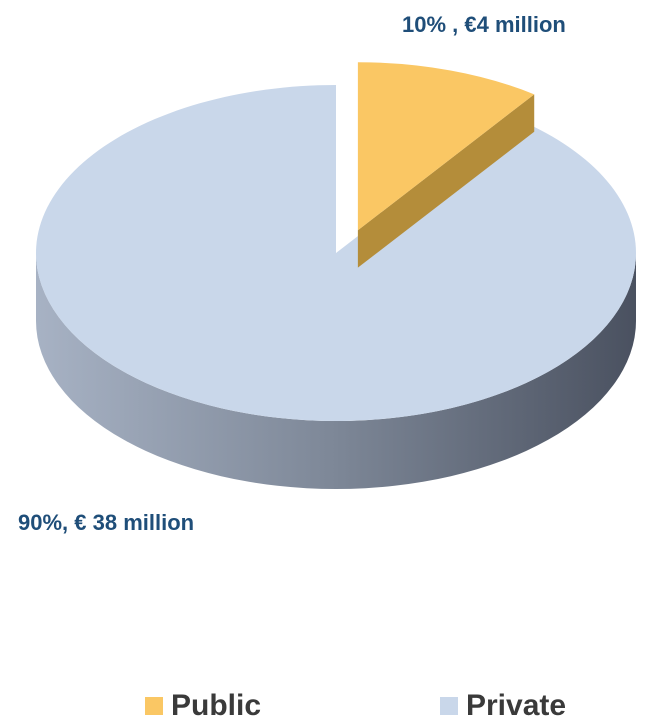  I want to click on legend-item-private: Private, so click(503, 706).